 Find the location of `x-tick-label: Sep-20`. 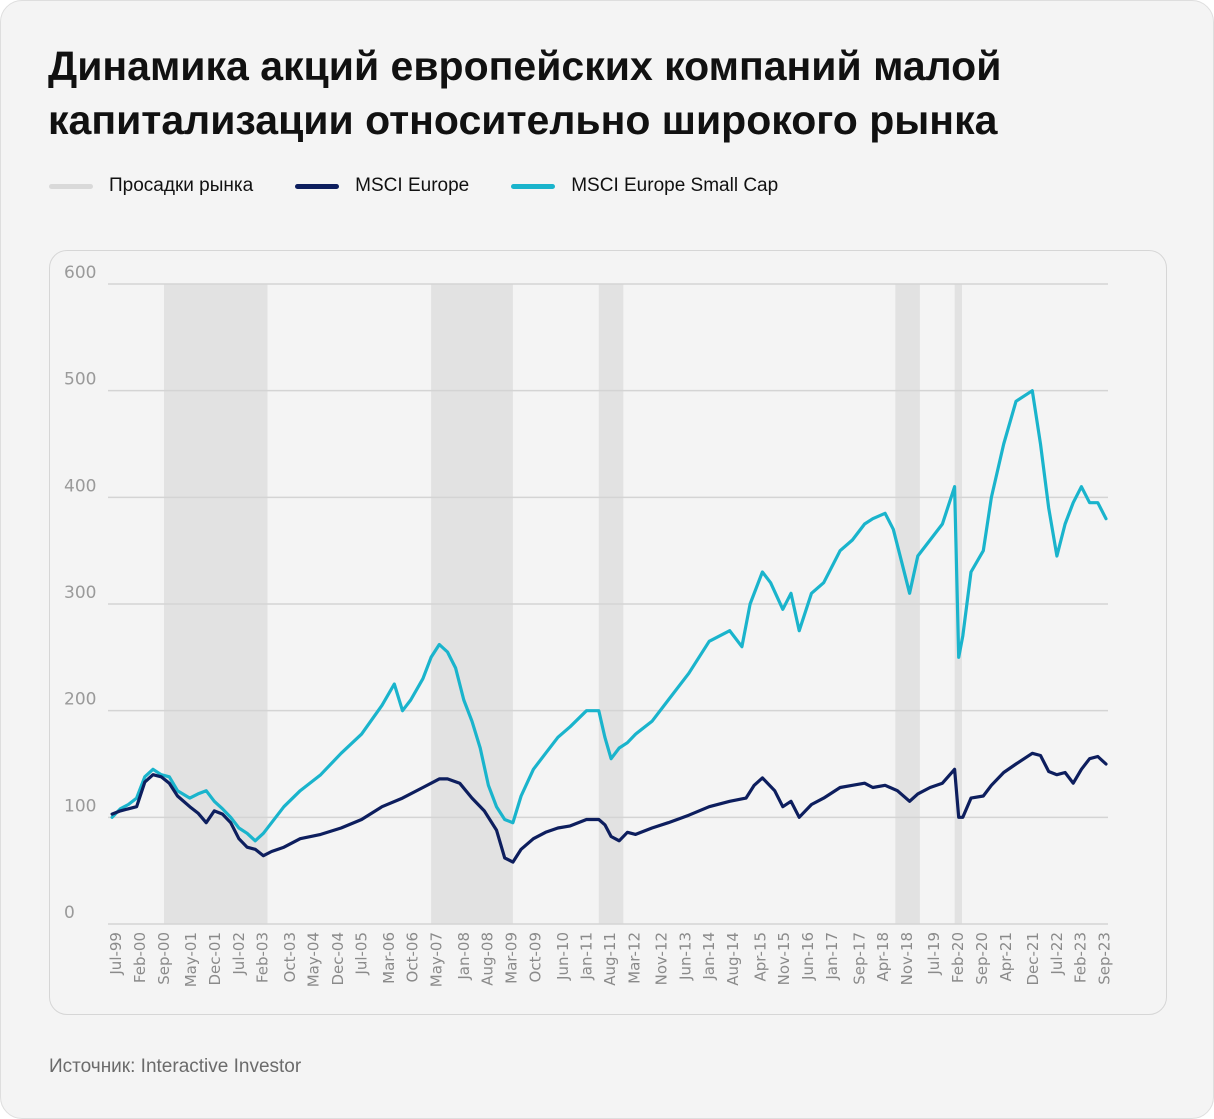

x-tick-label: Sep-20 is located at coordinates (982, 958).